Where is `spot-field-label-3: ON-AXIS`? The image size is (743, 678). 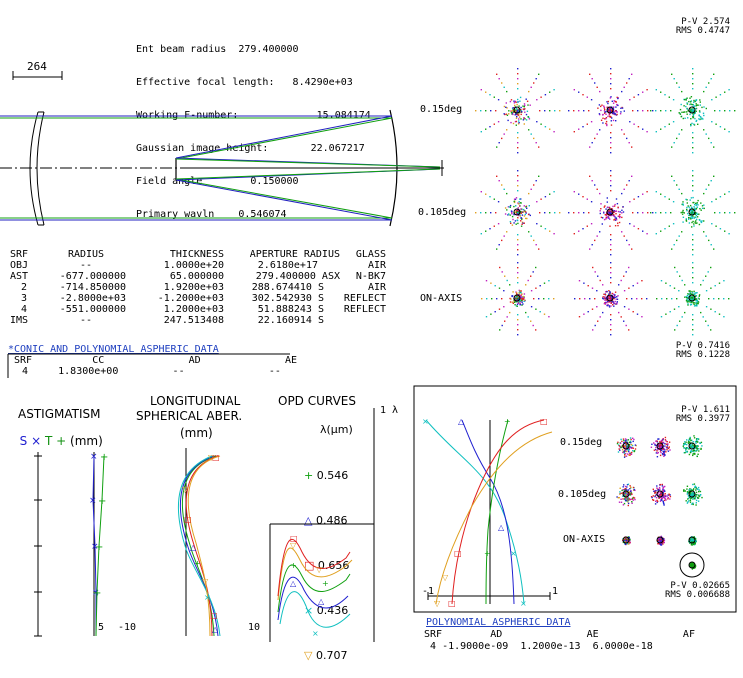 spot-field-label-3: ON-AXIS is located at coordinates (441, 298).